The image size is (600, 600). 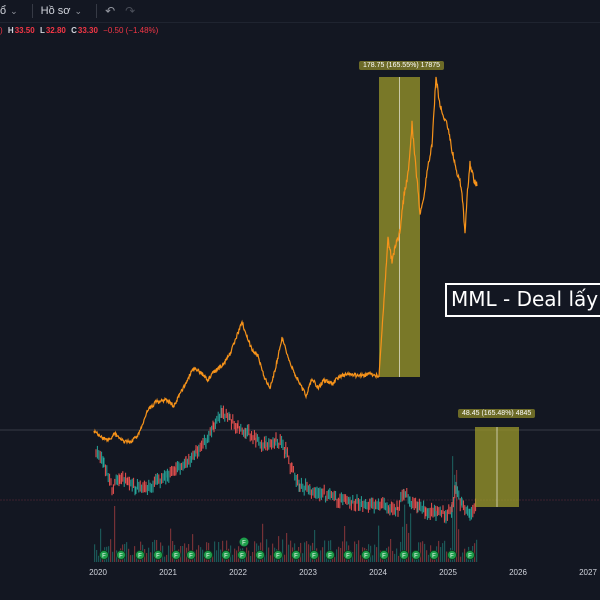 I want to click on text-annotation: MML - Deal lấy, so click(x=522, y=300).